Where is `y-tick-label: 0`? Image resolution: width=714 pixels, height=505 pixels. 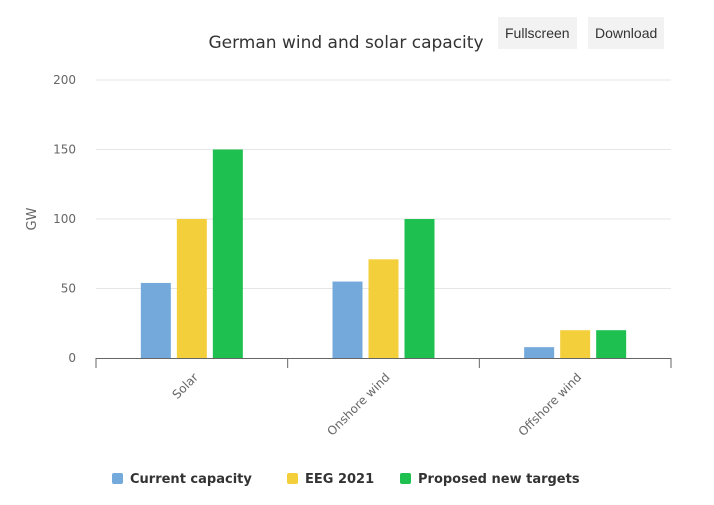 y-tick-label: 0 is located at coordinates (72, 358).